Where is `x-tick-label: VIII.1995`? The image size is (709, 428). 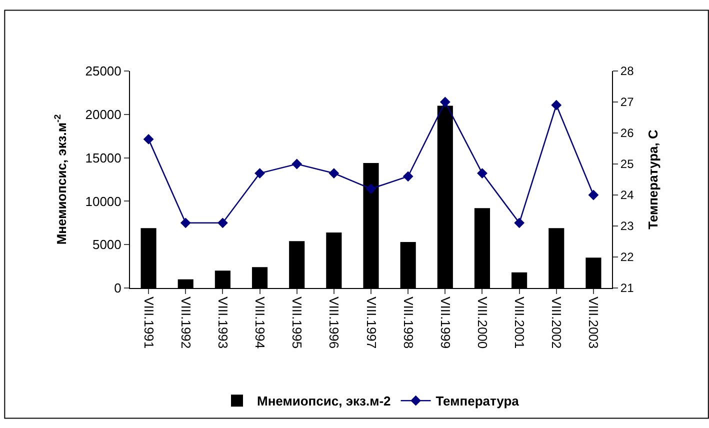 x-tick-label: VIII.1995 is located at coordinates (297, 322).